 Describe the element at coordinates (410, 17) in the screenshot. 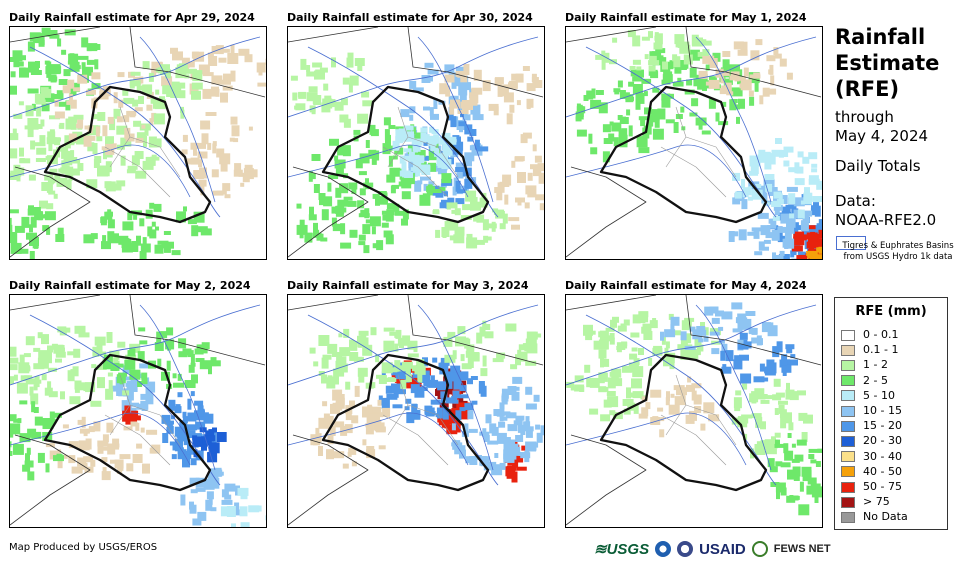

I see `panel-title-2: Daily Rainfall estimate for Apr 30, 2024` at that location.